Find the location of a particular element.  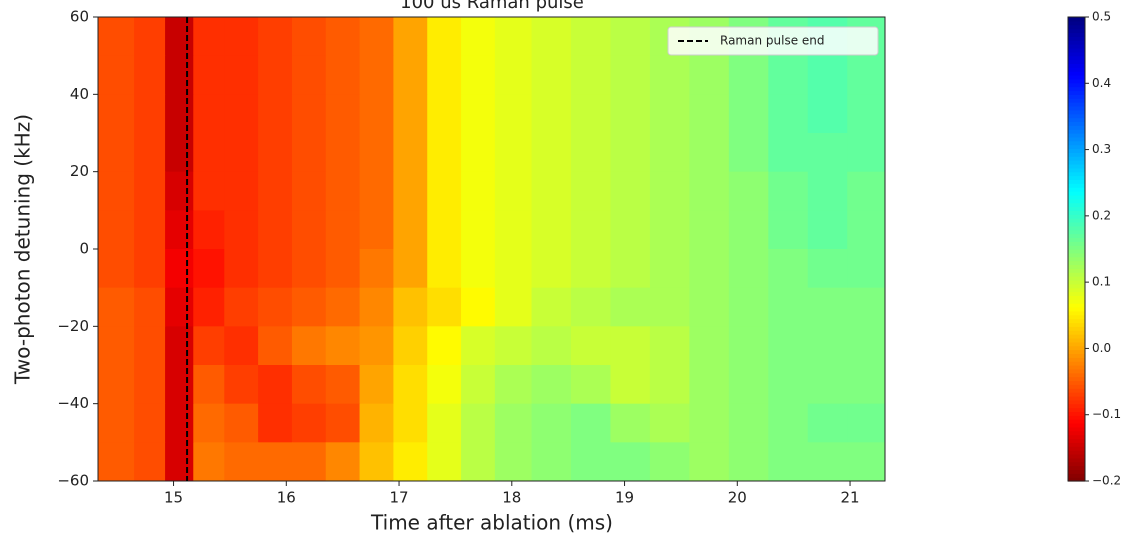

legend-label: Raman pulse end is located at coordinates (772, 41).